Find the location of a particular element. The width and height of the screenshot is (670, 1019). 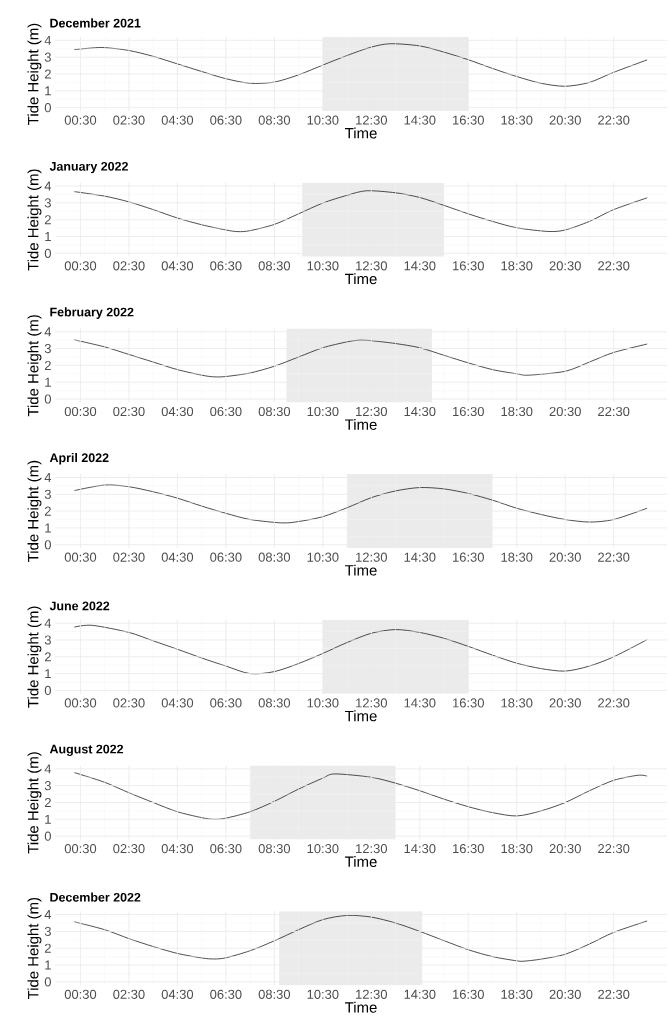

chart-title: June 2022 is located at coordinates (79, 606).